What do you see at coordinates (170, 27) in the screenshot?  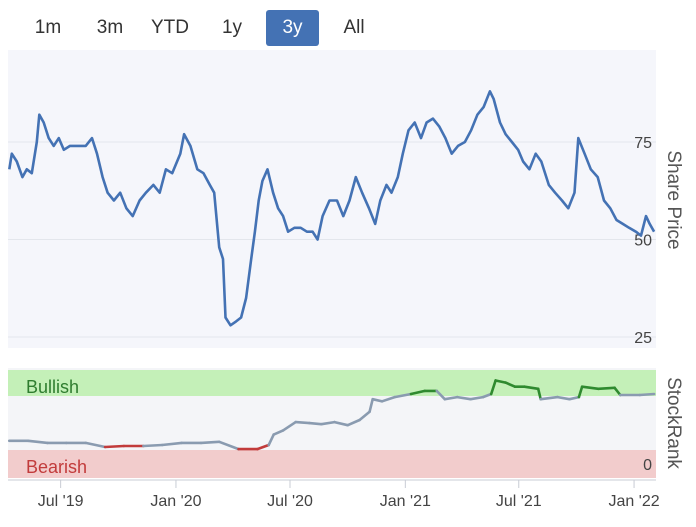 I see `range-ytd-button: YTD` at bounding box center [170, 27].